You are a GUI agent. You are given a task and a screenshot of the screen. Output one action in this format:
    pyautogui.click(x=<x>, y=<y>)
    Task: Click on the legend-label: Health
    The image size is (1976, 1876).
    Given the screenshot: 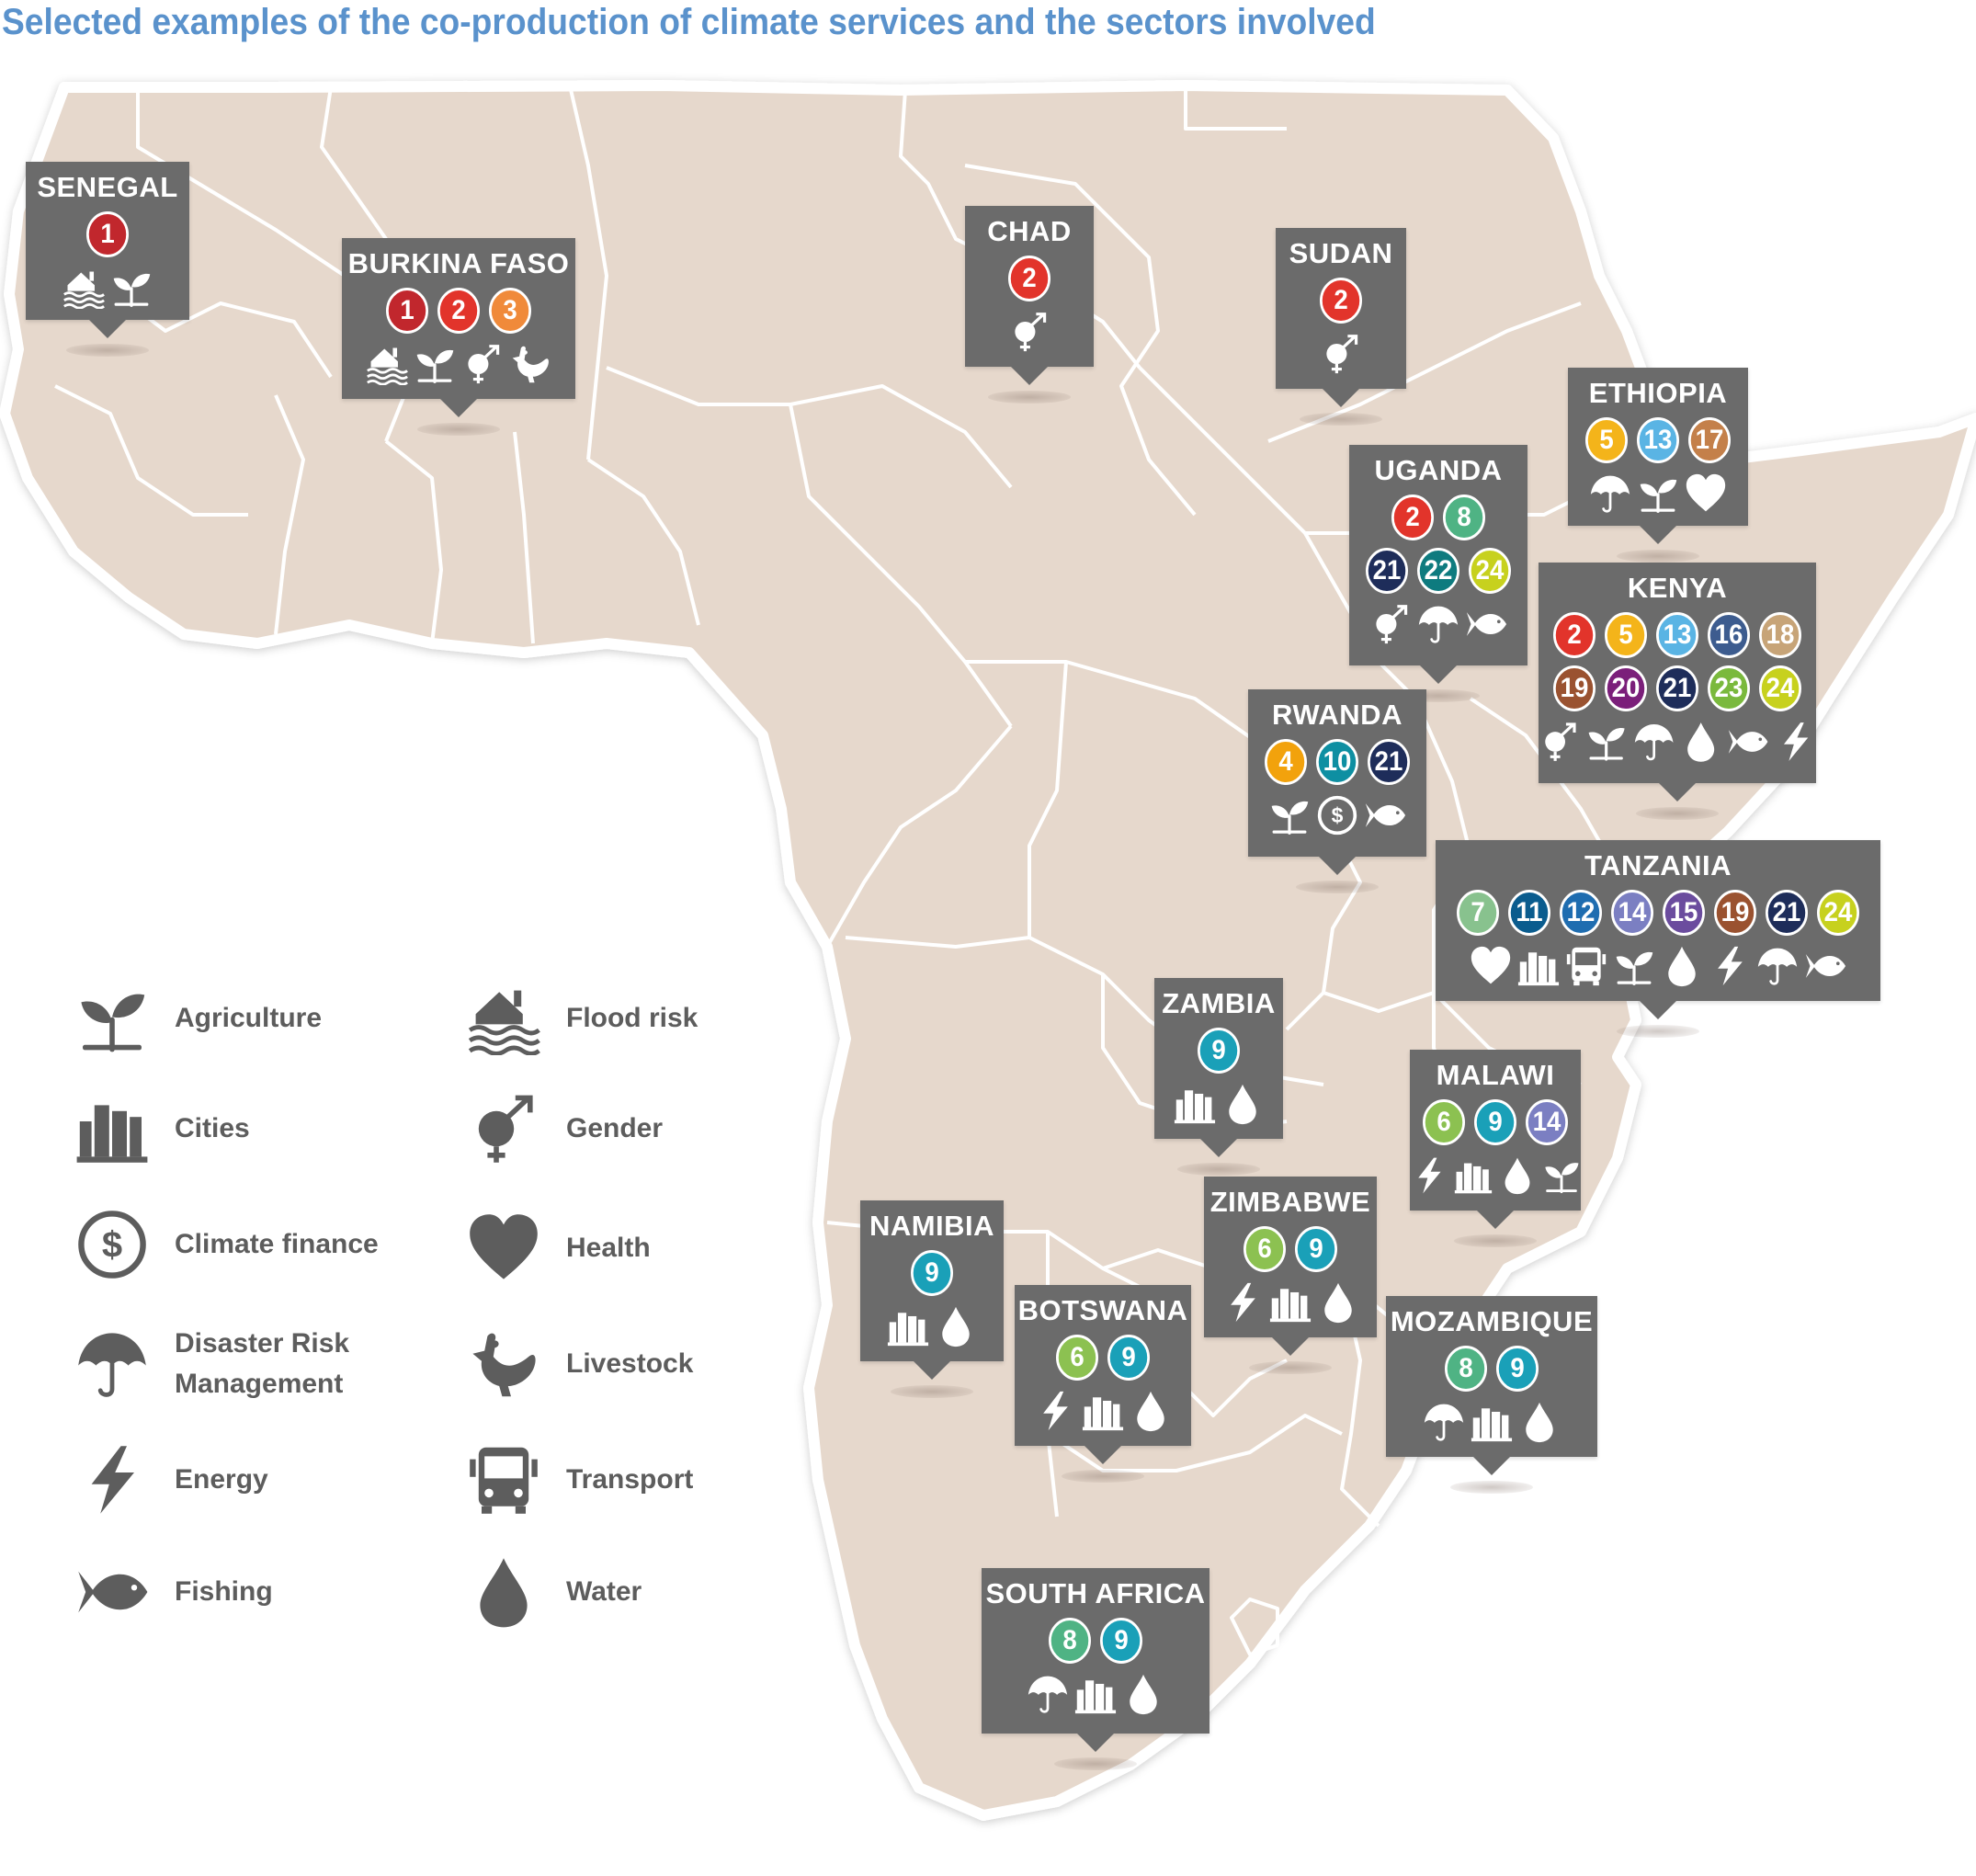 What is the action you would take?
    pyautogui.click(x=608, y=1248)
    